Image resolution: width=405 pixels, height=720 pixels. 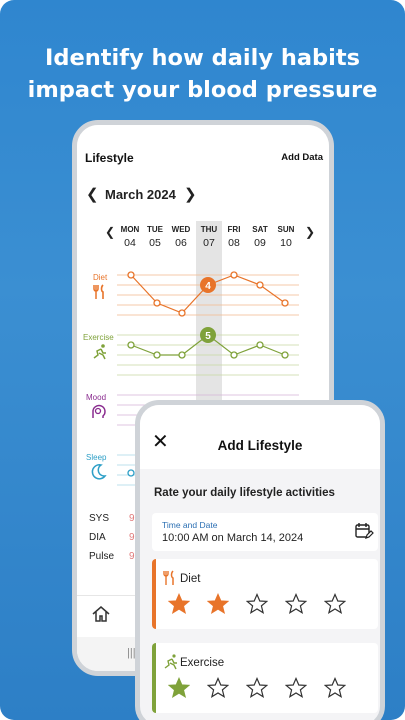 I want to click on exercise-rating-label: Exercise, so click(x=202, y=663).